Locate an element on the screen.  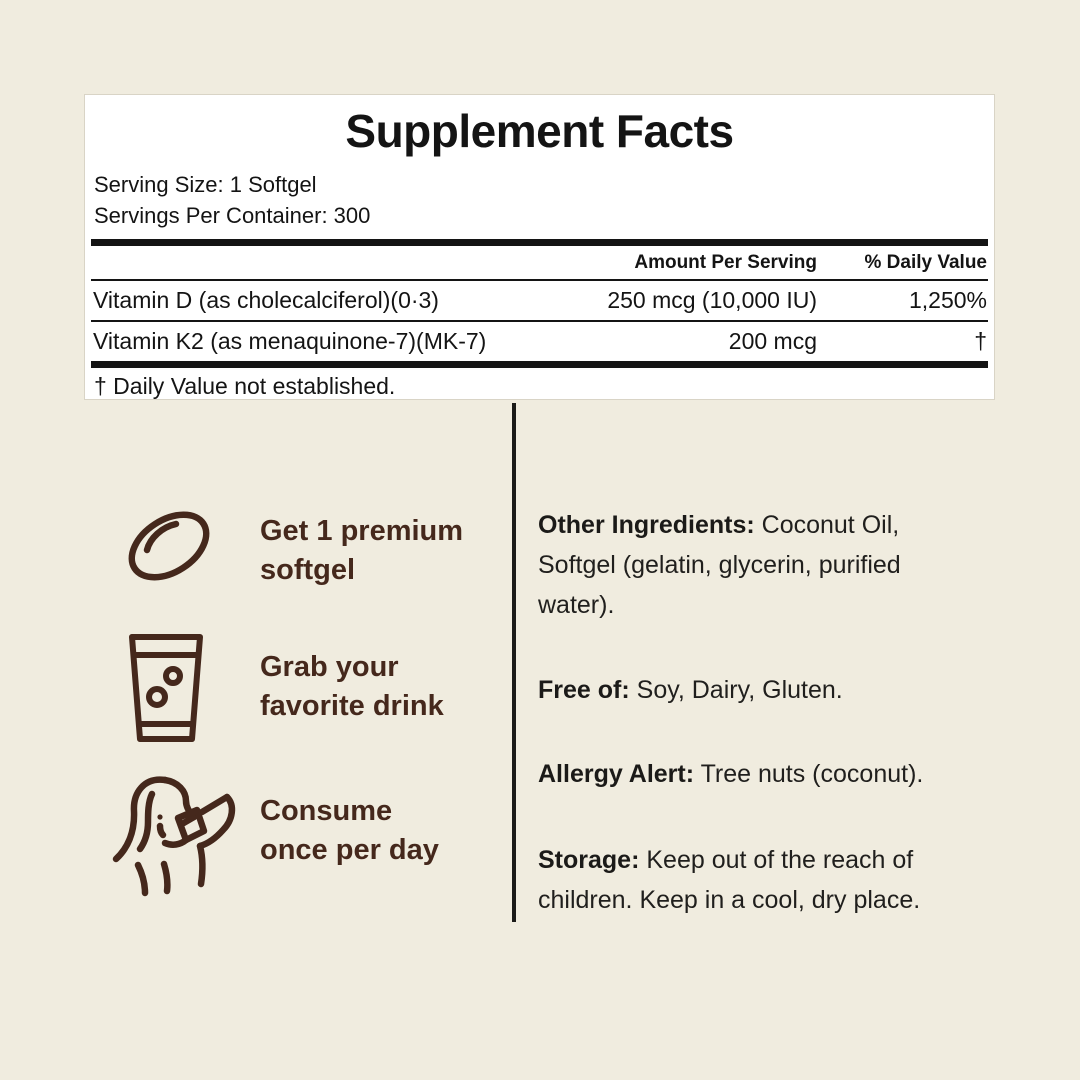
step-label: Get 1 premium softgel is located at coordinates (362, 550).